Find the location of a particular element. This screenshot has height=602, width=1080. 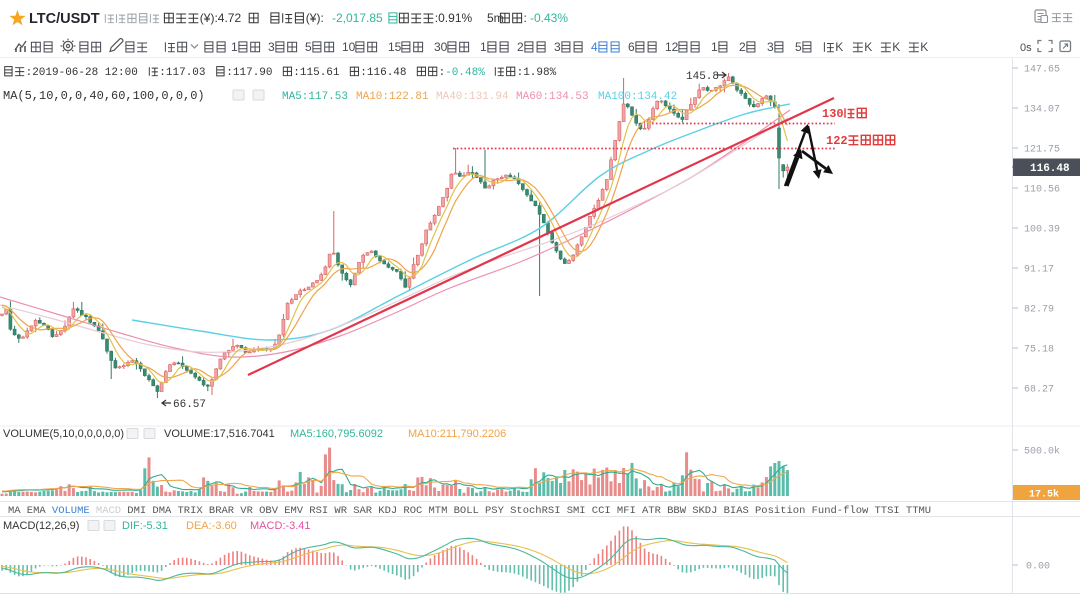

svg-text: RSI is located at coordinates (318, 511).